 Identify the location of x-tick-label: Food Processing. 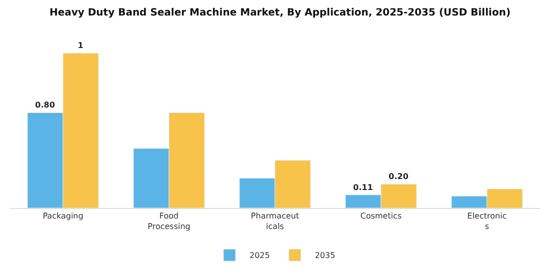
(169, 221).